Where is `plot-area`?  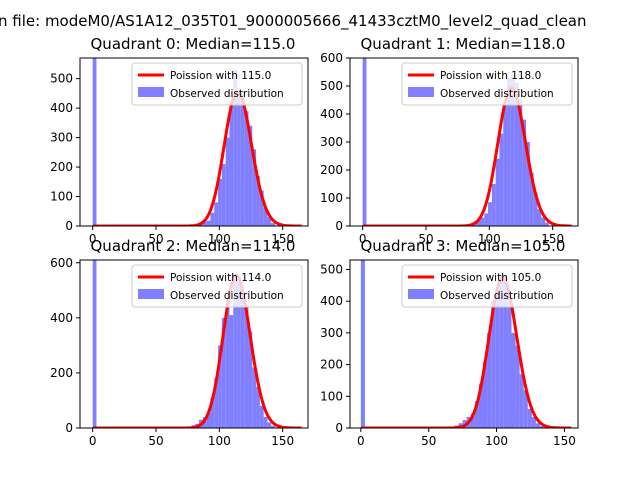 plot-area is located at coordinates (197, 142).